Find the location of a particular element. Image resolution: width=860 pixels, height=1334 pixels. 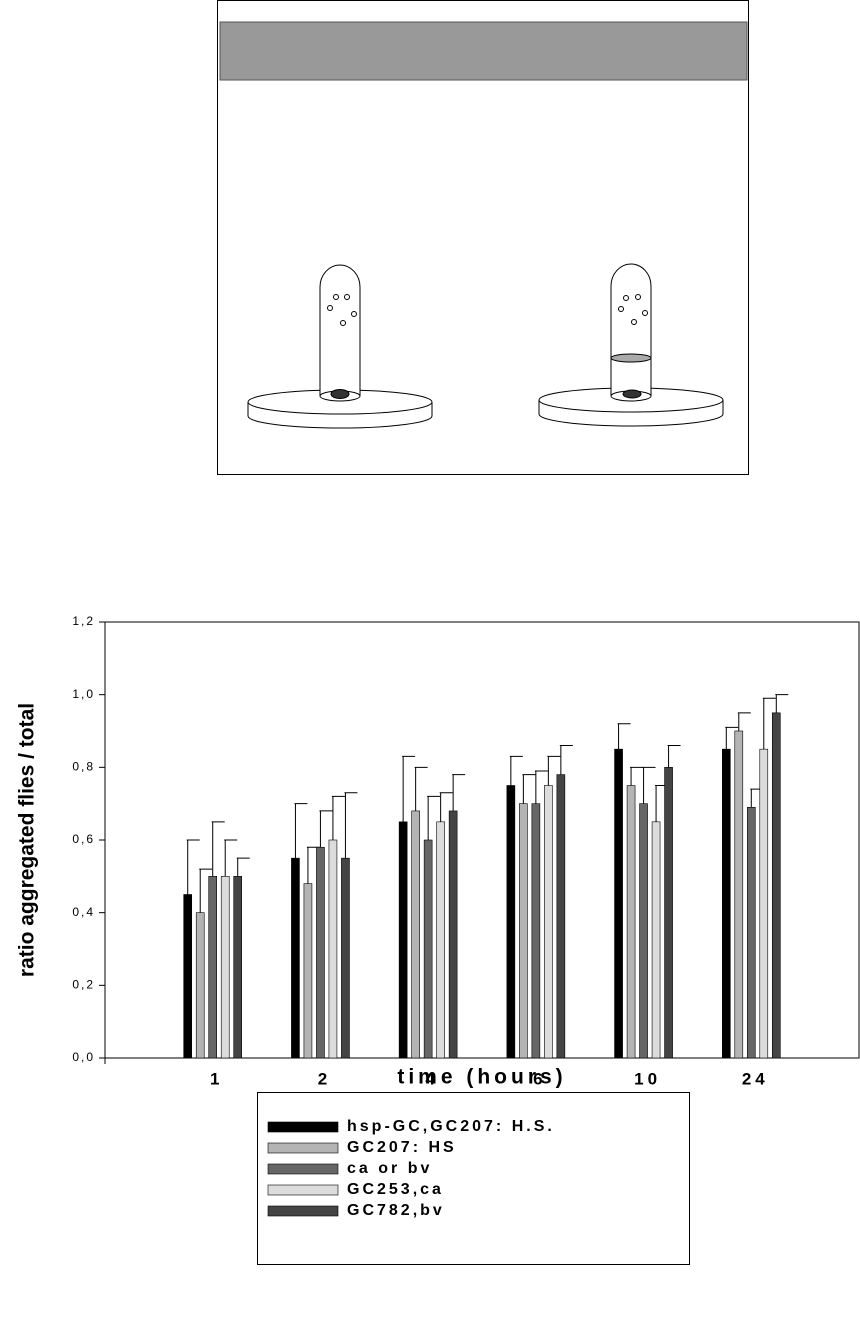

x-tick-label: 1 is located at coordinates (216, 1078).